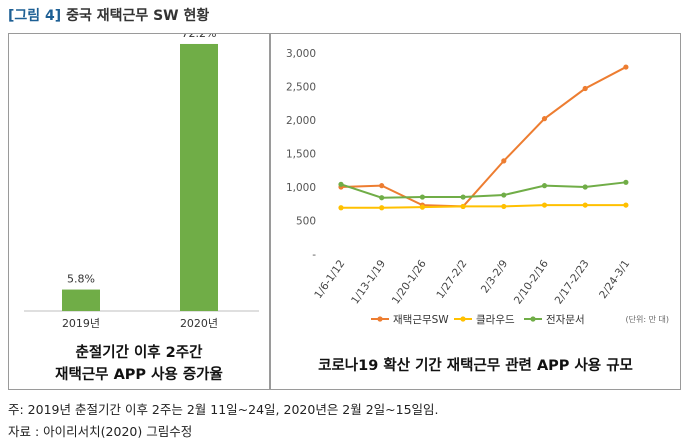  What do you see at coordinates (301, 54) in the screenshot?
I see `y-tick-label: 3,000` at bounding box center [301, 54].